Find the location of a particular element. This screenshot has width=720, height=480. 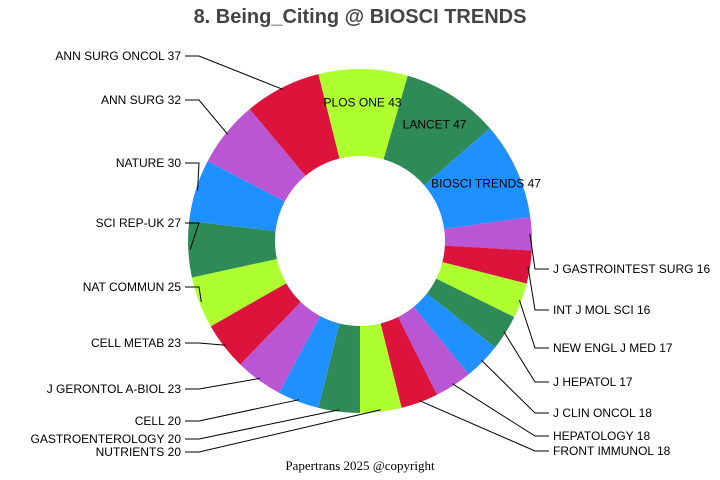

slice-new-engl-j-med is located at coordinates (481, 290).